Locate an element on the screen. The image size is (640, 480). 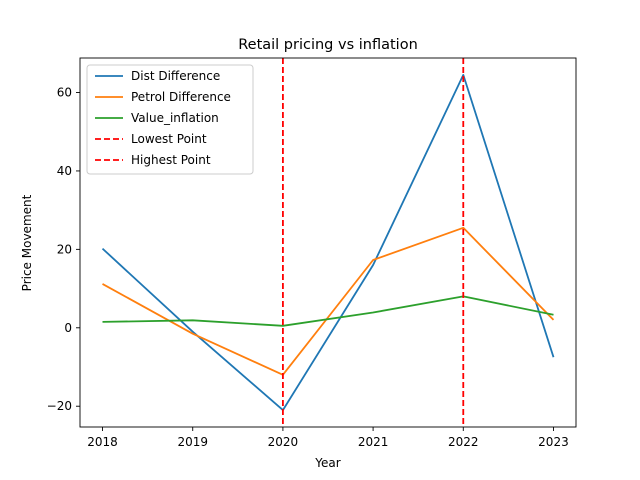
y-tick-label: 0 is located at coordinates (68, 328).